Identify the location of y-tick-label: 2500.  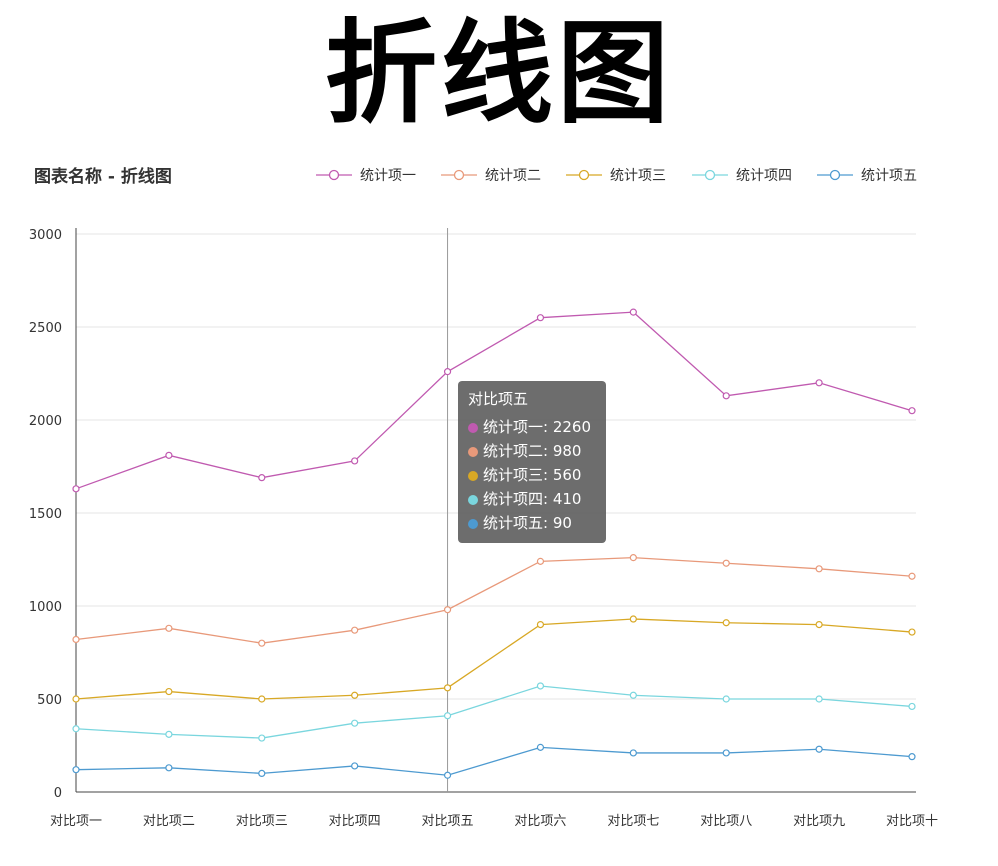
(45, 328).